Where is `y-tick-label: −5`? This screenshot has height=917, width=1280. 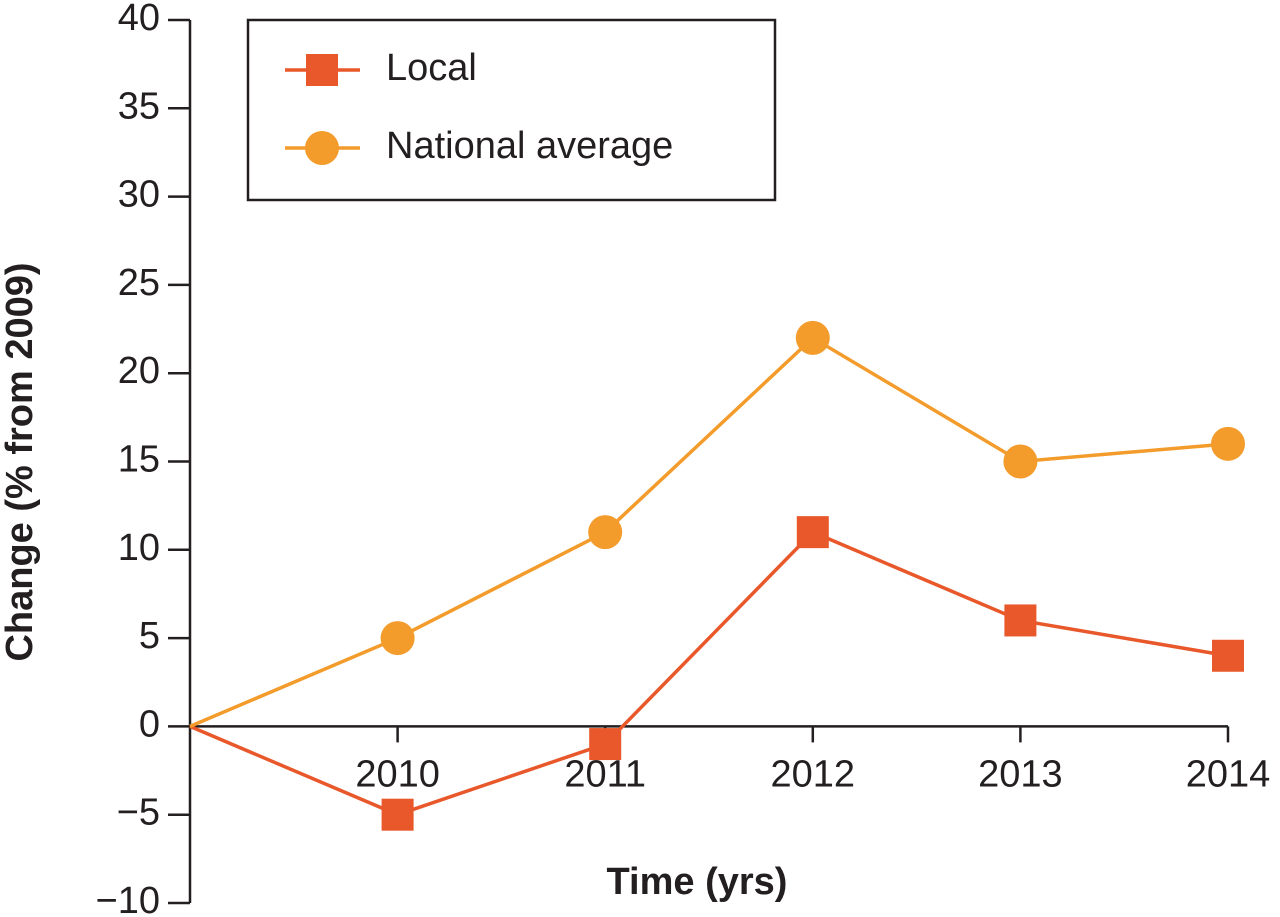
y-tick-label: −5 is located at coordinates (138, 813).